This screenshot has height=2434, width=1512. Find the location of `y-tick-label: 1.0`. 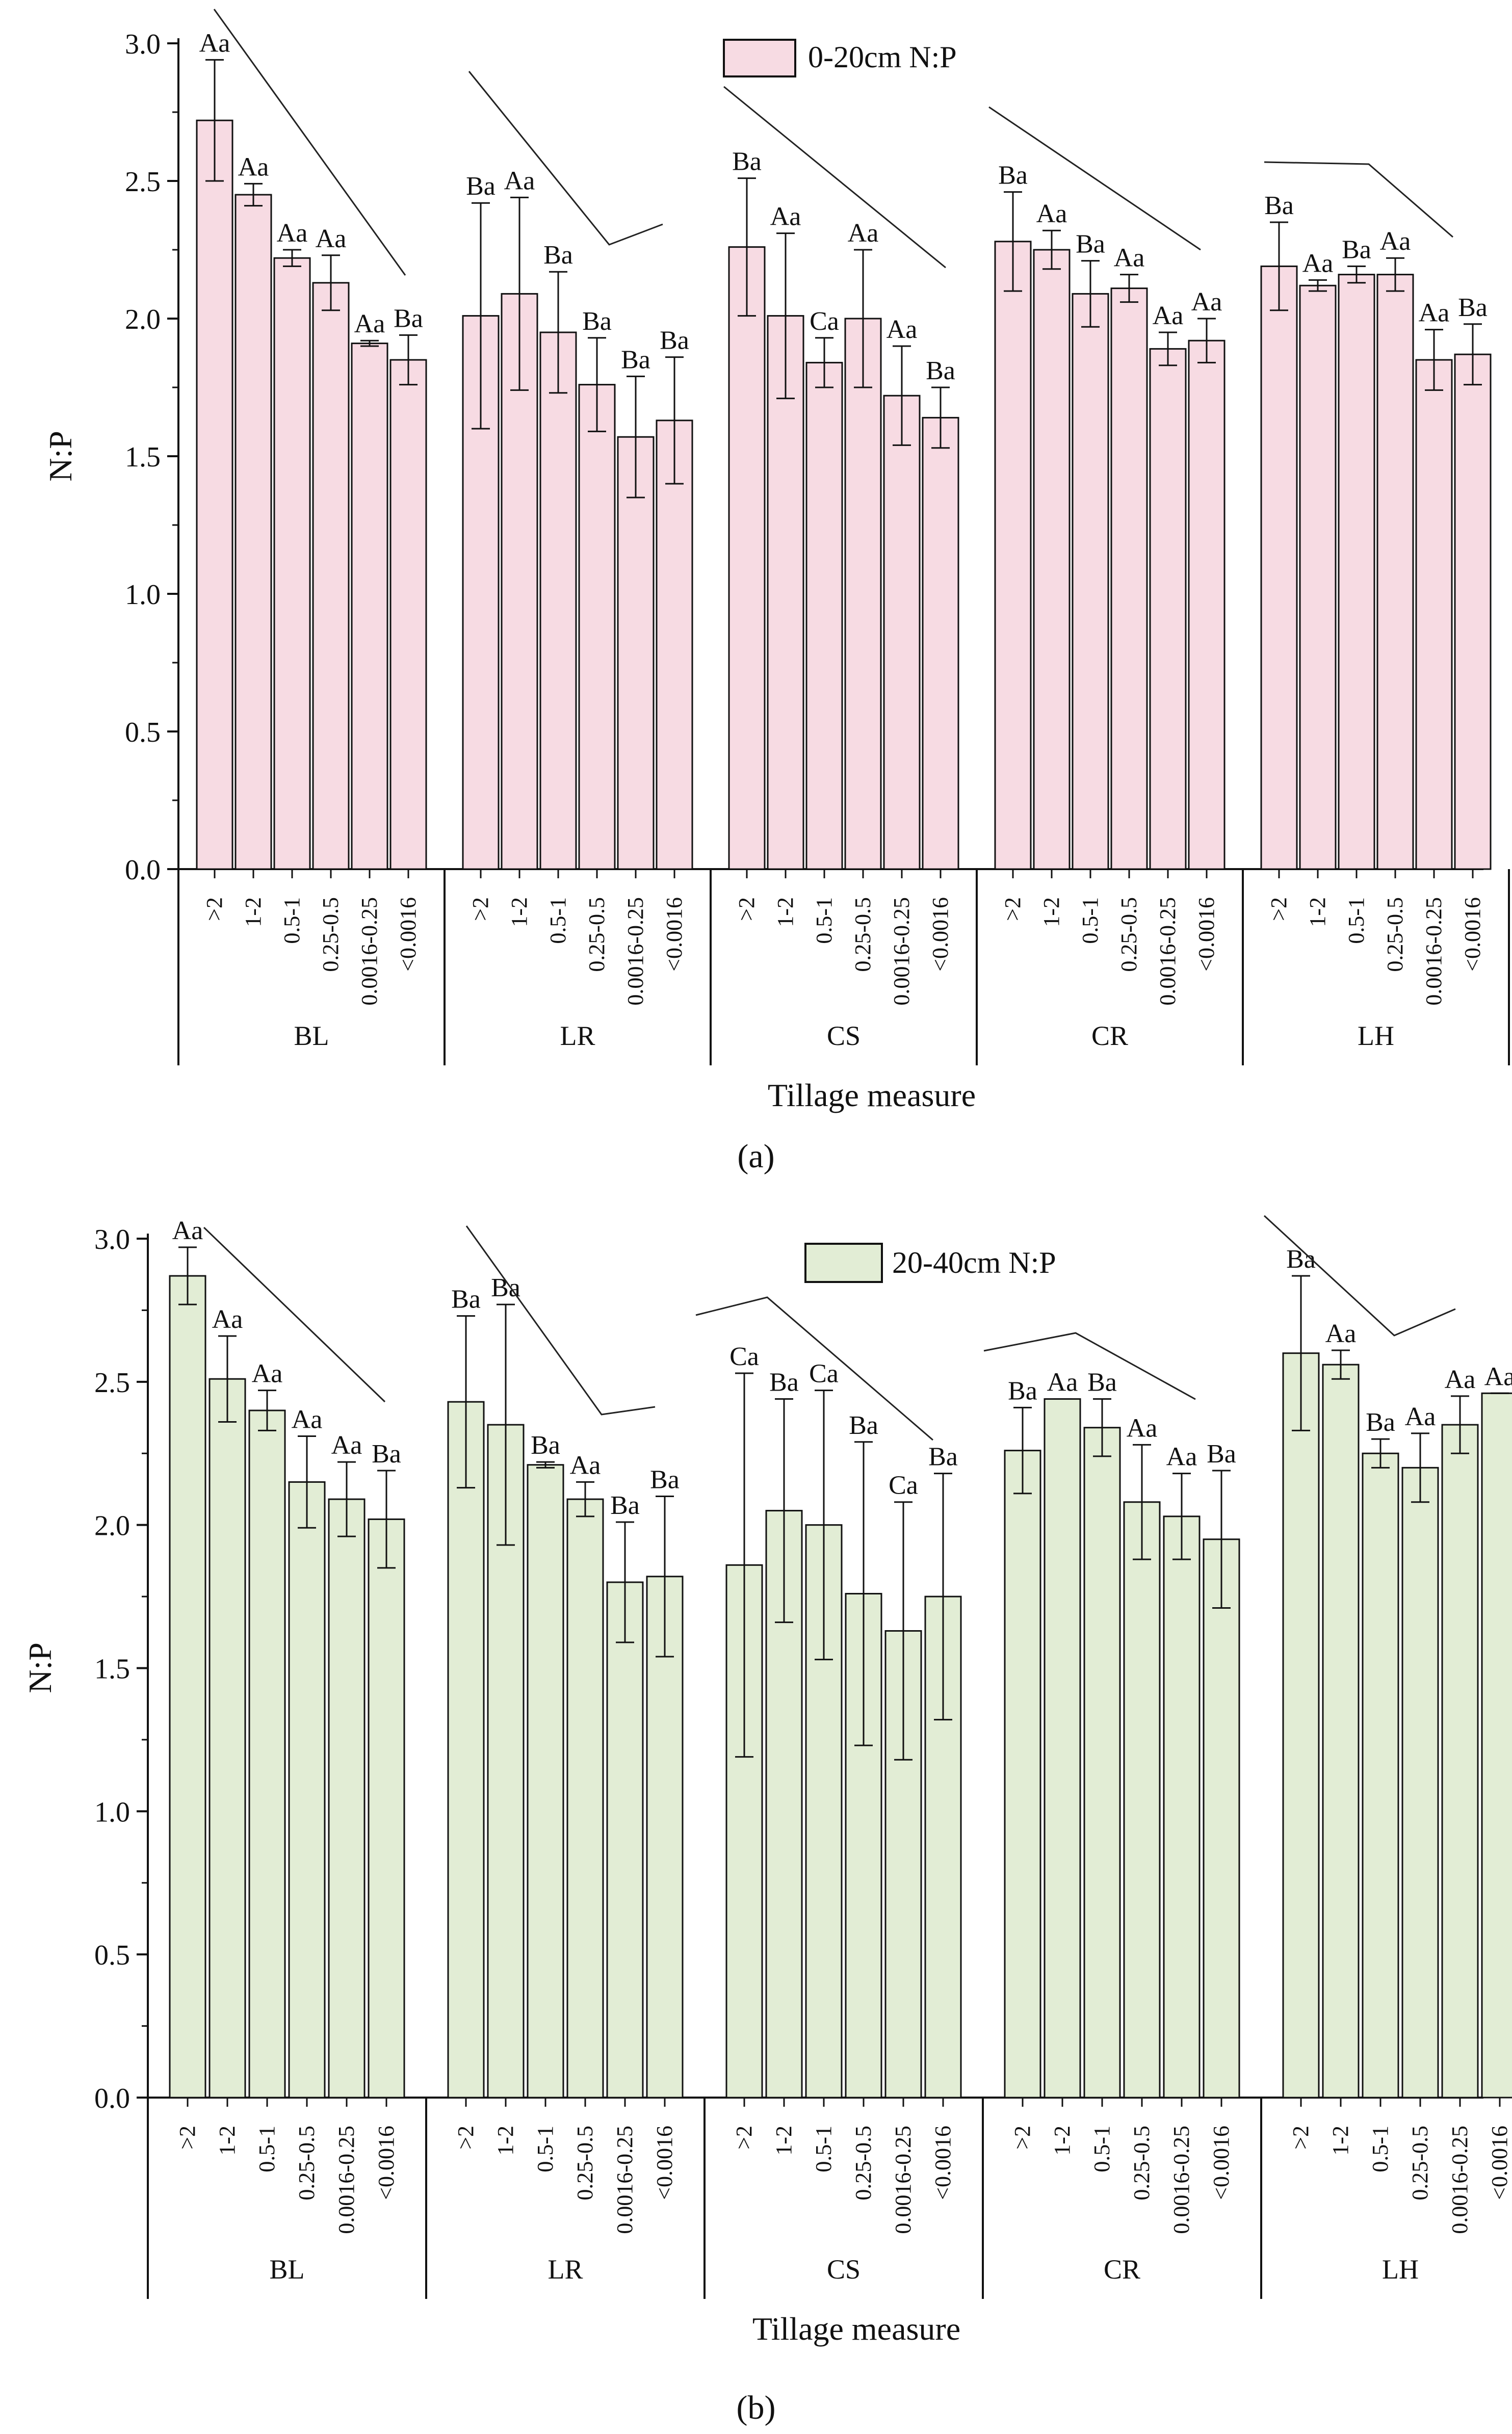

y-tick-label: 1.0 is located at coordinates (112, 1812).